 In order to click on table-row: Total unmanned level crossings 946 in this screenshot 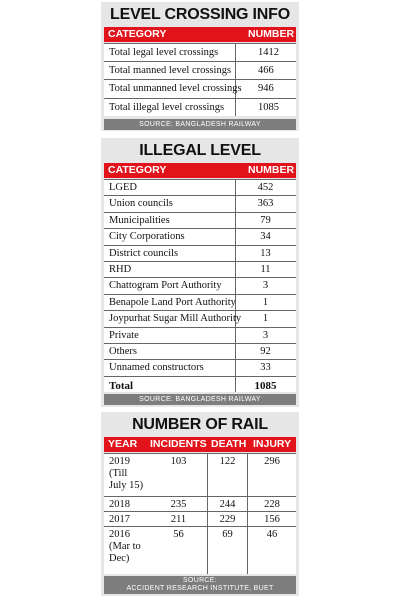, I will do `click(200, 88)`.